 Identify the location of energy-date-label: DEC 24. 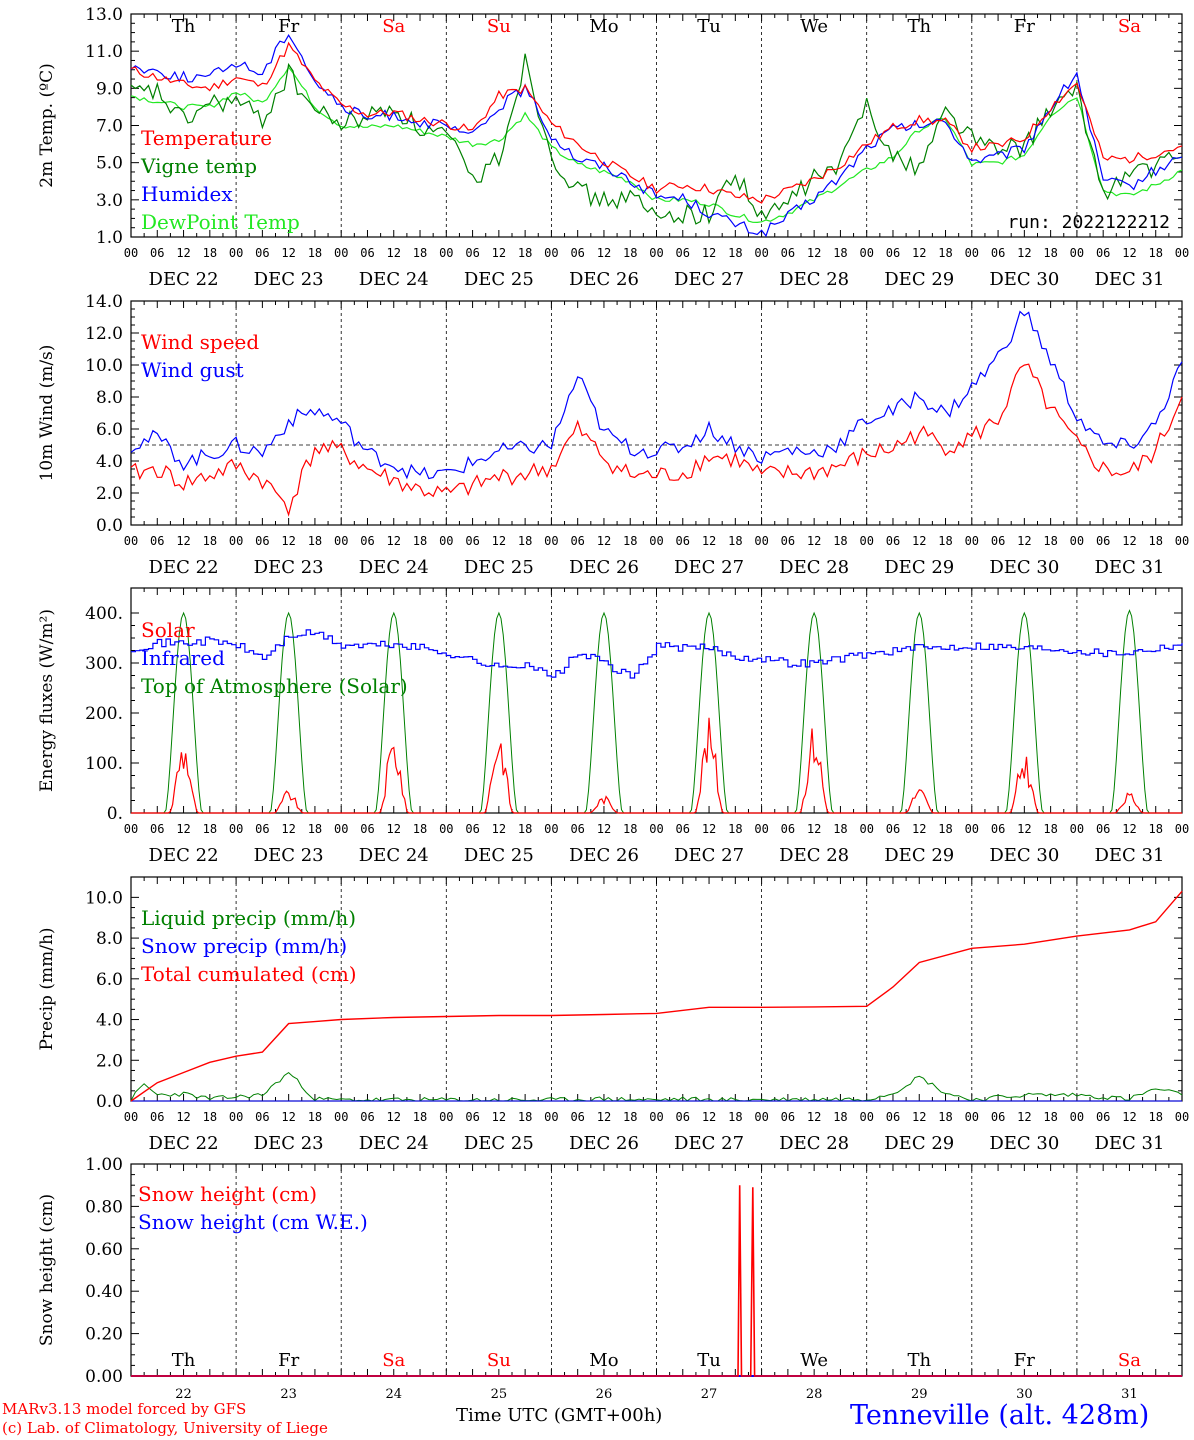
(394, 855).